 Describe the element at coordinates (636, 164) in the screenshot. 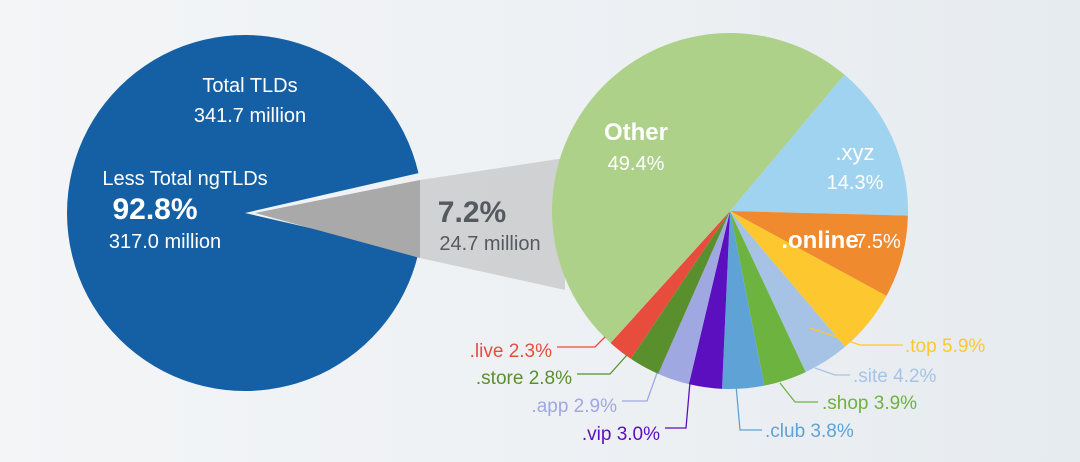

I see `label-other-value: 49.4%` at that location.